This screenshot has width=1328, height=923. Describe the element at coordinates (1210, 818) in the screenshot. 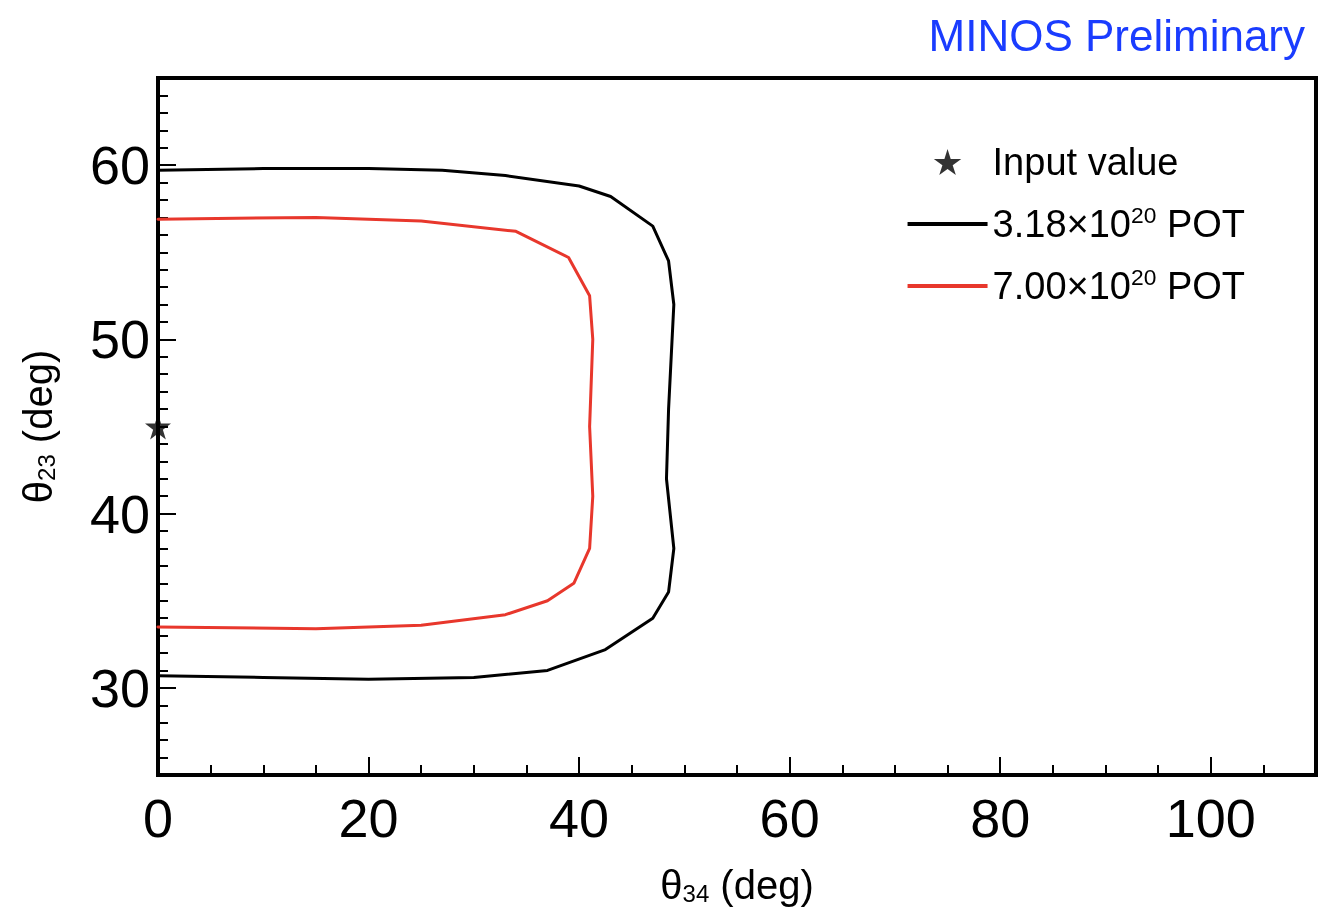

I see `x-tick-label: 100` at that location.